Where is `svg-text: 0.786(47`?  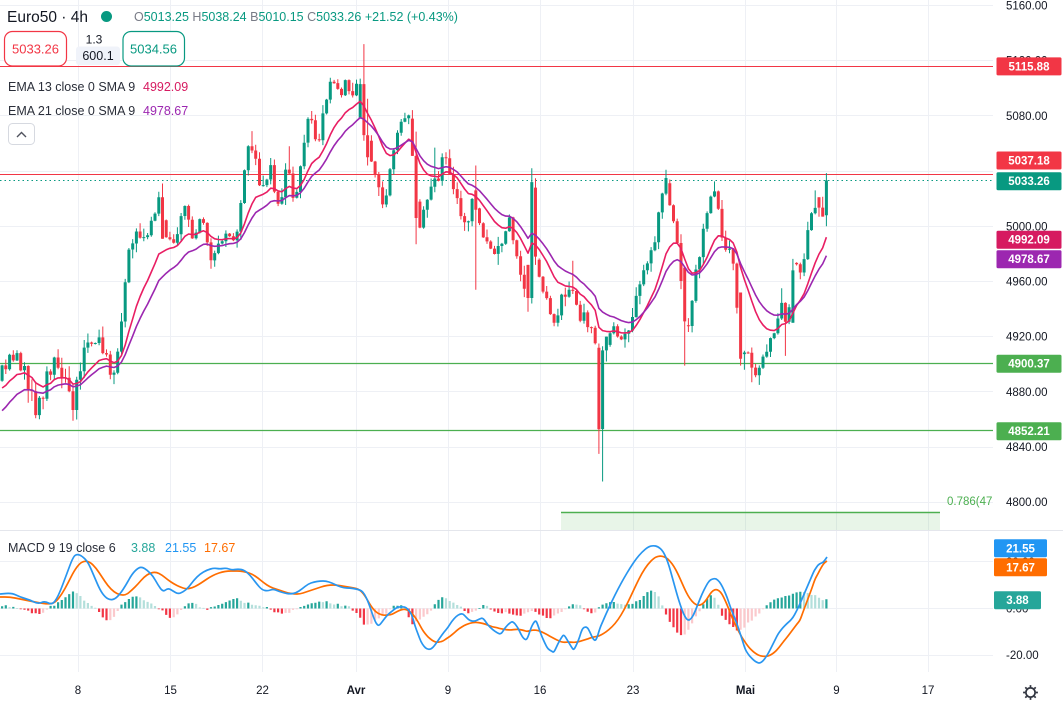
svg-text: 0.786(47 is located at coordinates (969, 502).